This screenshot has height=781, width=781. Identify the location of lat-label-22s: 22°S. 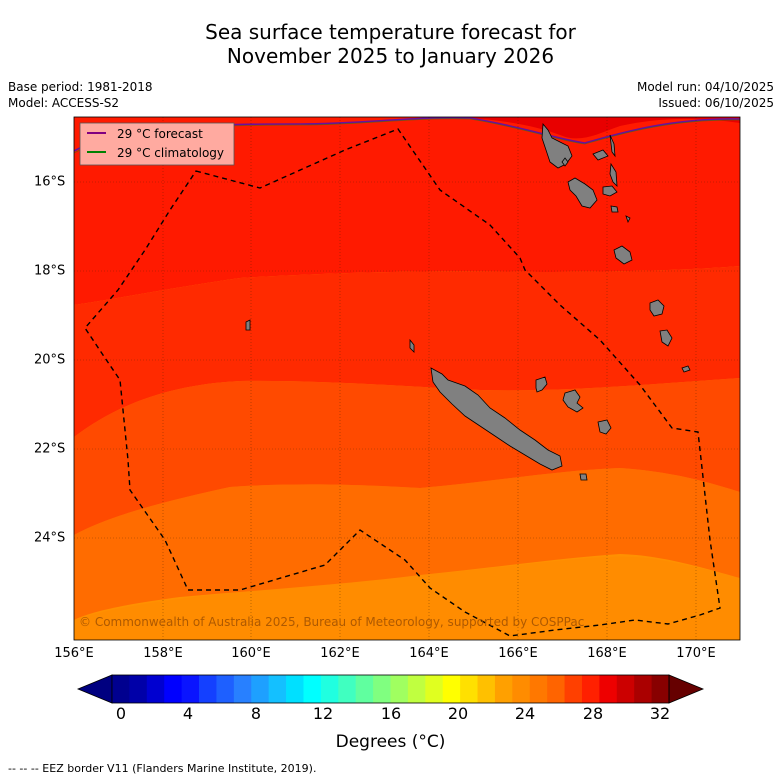
(50, 449).